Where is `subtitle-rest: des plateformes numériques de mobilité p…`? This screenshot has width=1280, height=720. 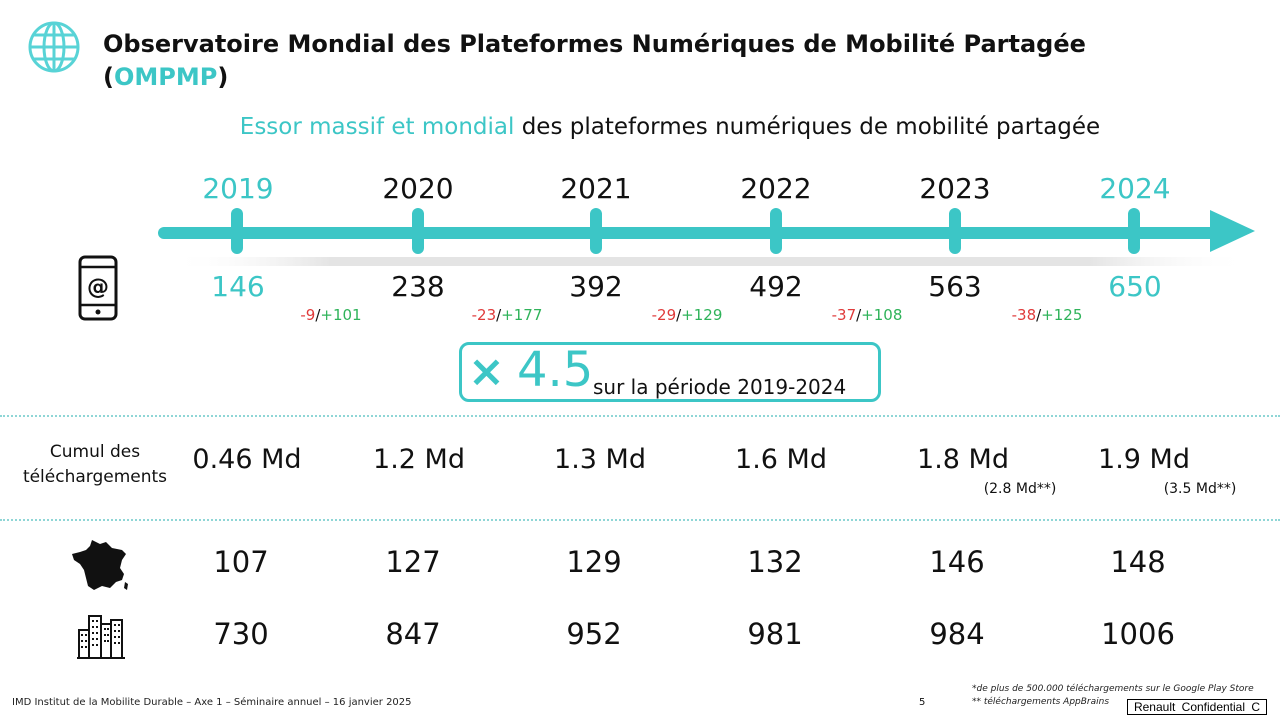
subtitle-rest: des plateformes numériques de mobilité p… is located at coordinates (807, 127).